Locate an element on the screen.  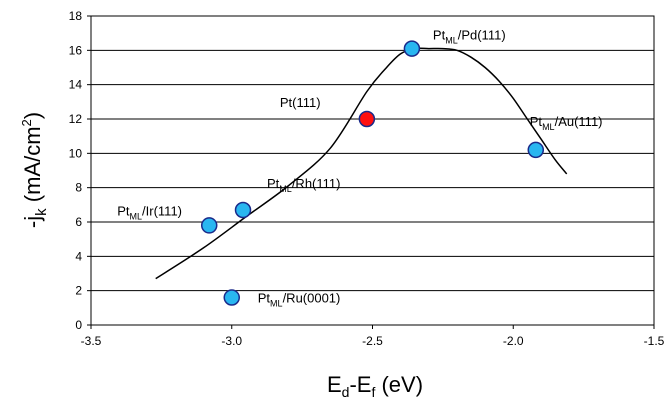
point-label: Pt(111) is located at coordinates (300, 102).